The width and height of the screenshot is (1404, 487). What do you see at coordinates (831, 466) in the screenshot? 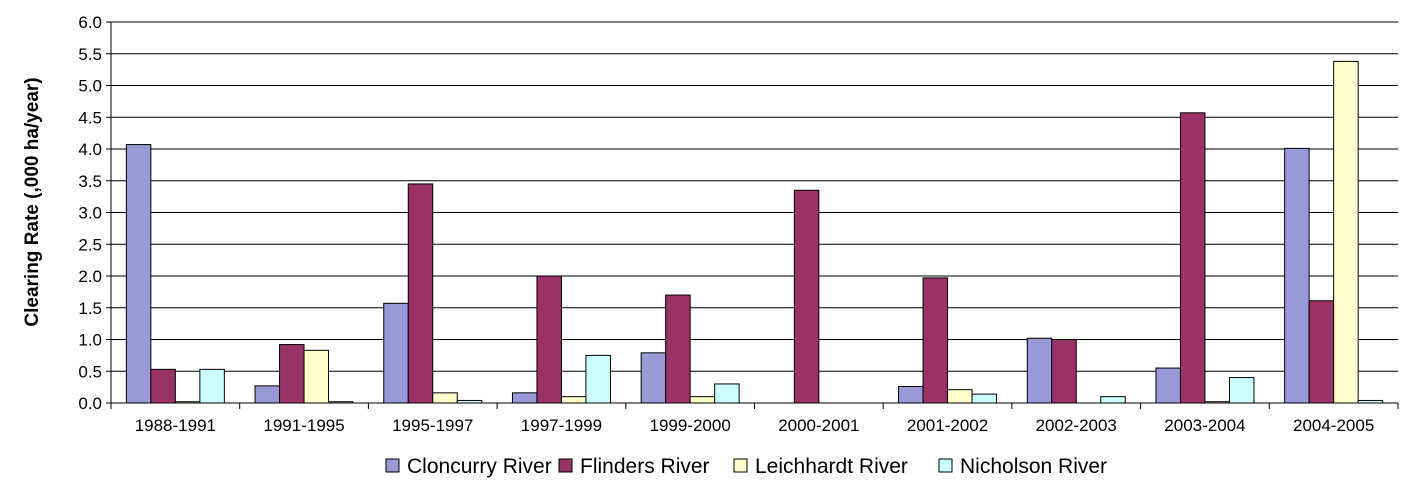
I see `legend-label: Leichhardt River` at bounding box center [831, 466].